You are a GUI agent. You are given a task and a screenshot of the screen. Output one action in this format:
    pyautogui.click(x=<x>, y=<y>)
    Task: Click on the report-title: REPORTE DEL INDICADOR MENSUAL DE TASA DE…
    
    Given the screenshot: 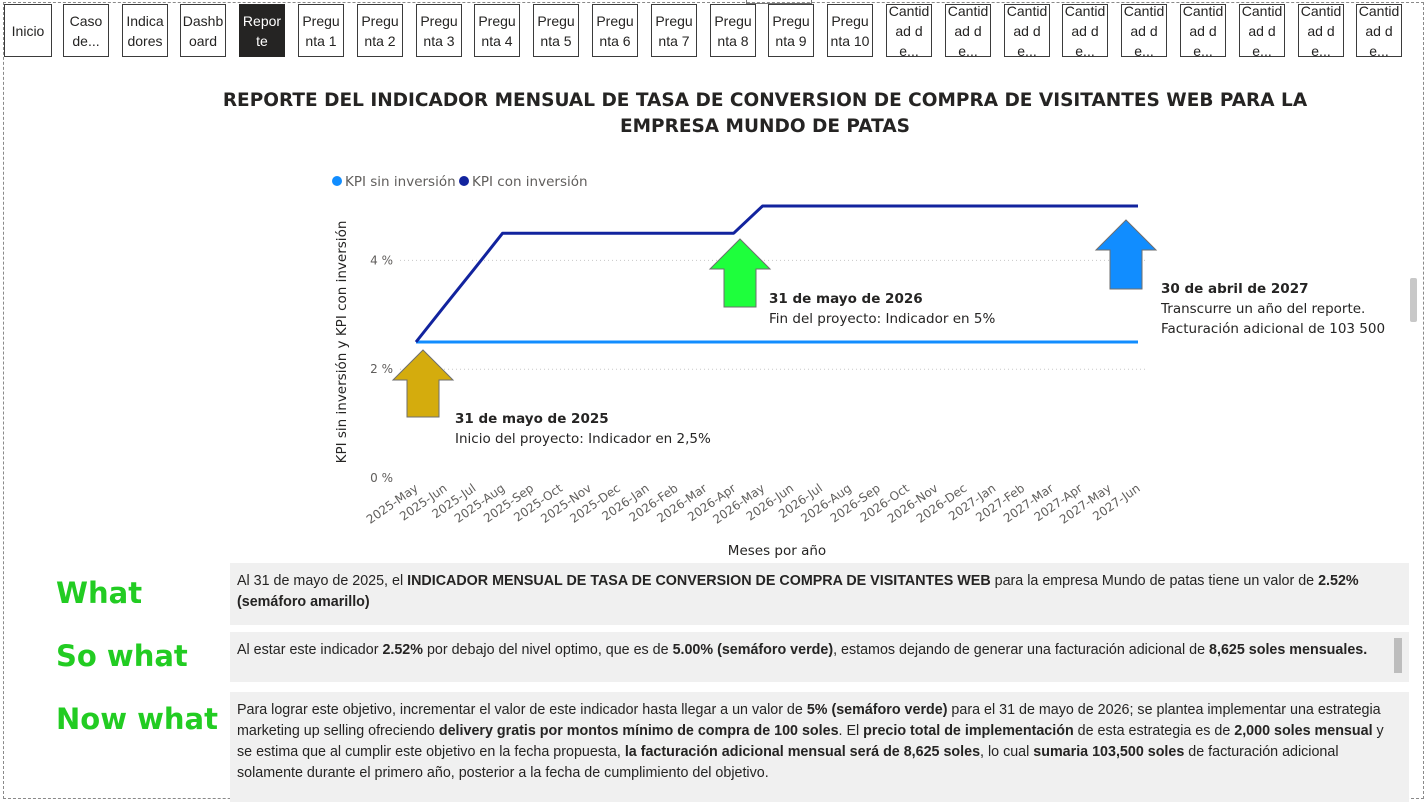 What is the action you would take?
    pyautogui.click(x=765, y=113)
    